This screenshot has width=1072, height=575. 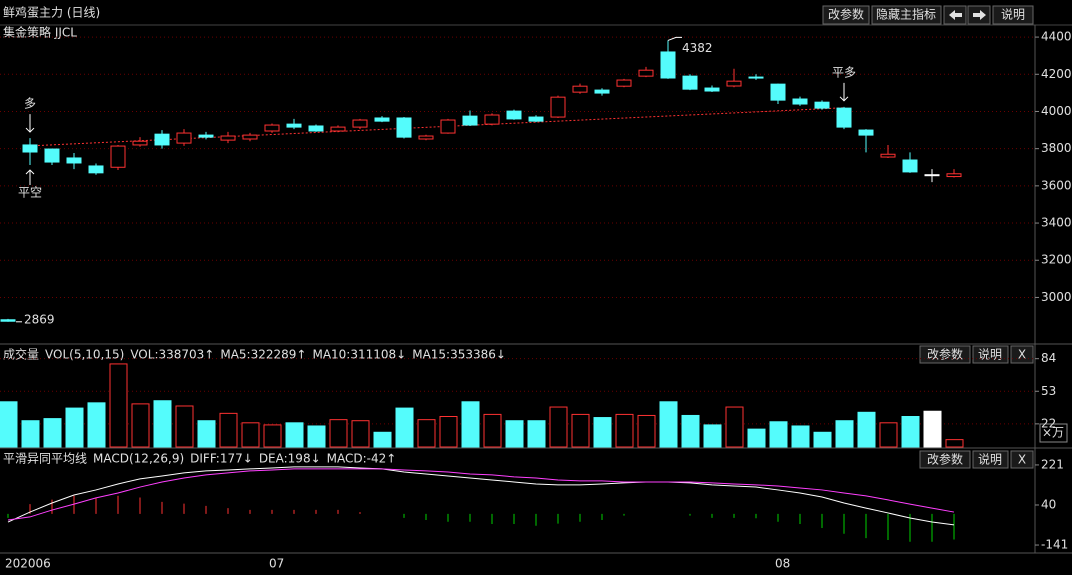 What do you see at coordinates (1056, 37) in the screenshot?
I see `y-tick-label: 4400` at bounding box center [1056, 37].